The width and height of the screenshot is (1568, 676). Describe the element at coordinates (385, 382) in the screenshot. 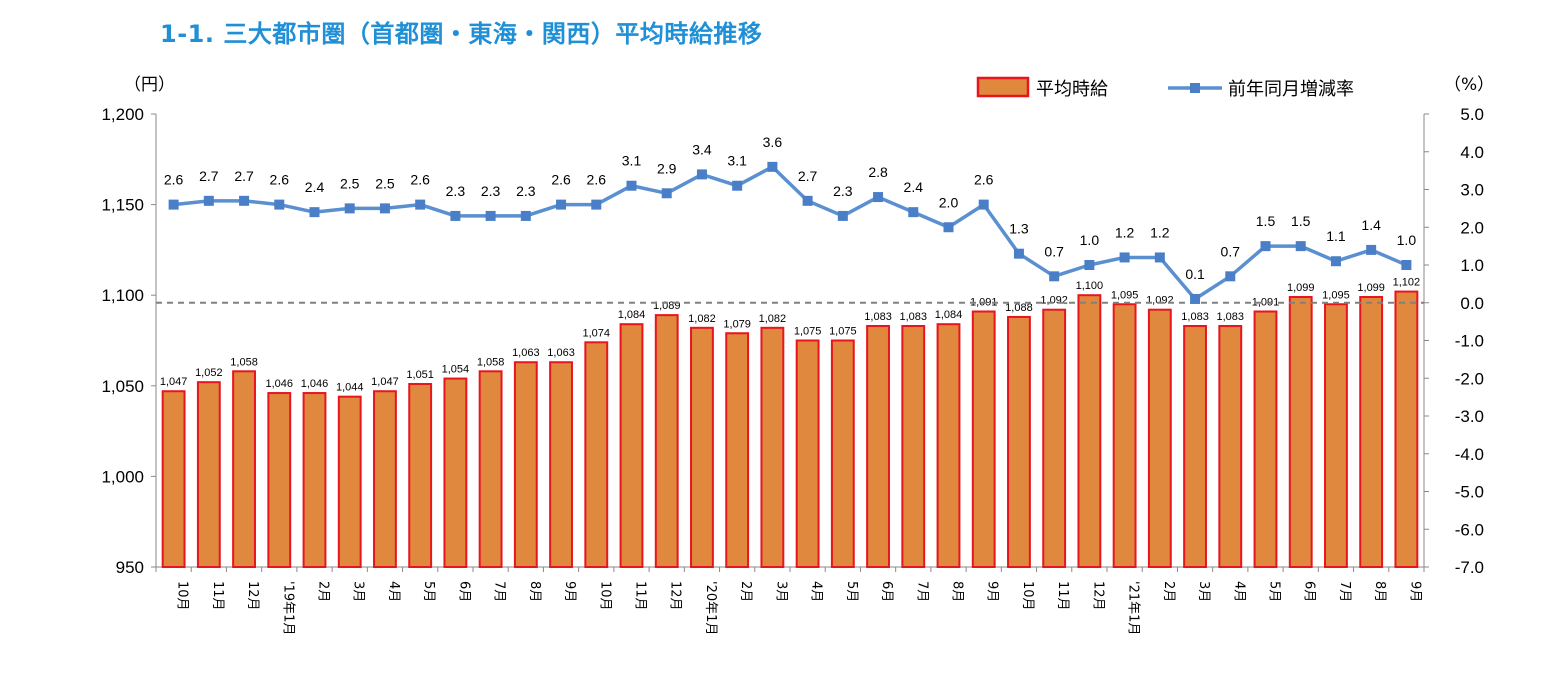

I see `bar-value-label: 1,047` at that location.